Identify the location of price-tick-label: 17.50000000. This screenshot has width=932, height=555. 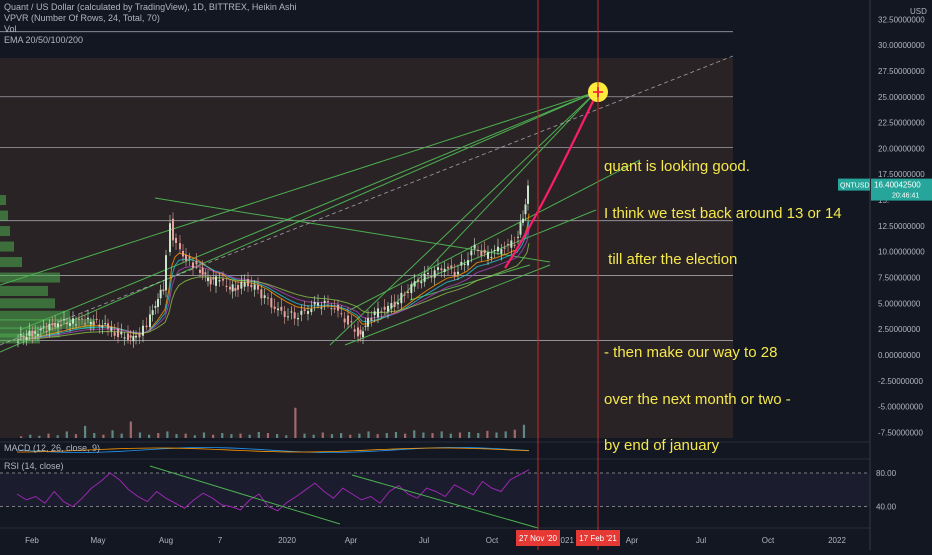
(901, 174).